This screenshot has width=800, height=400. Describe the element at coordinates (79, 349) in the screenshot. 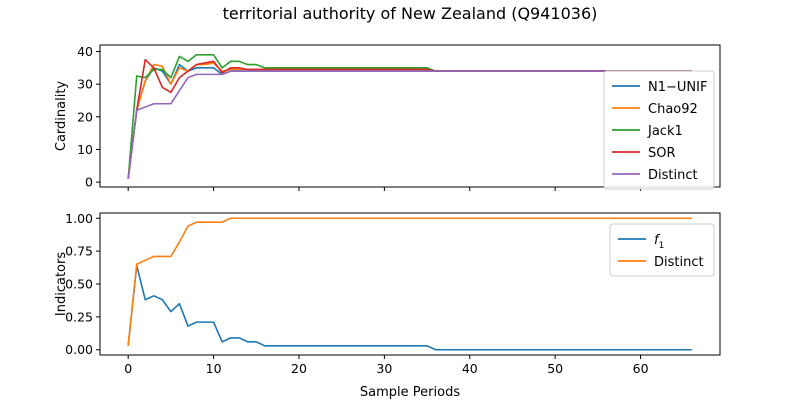

I see `y-tick-label: 0.00` at that location.